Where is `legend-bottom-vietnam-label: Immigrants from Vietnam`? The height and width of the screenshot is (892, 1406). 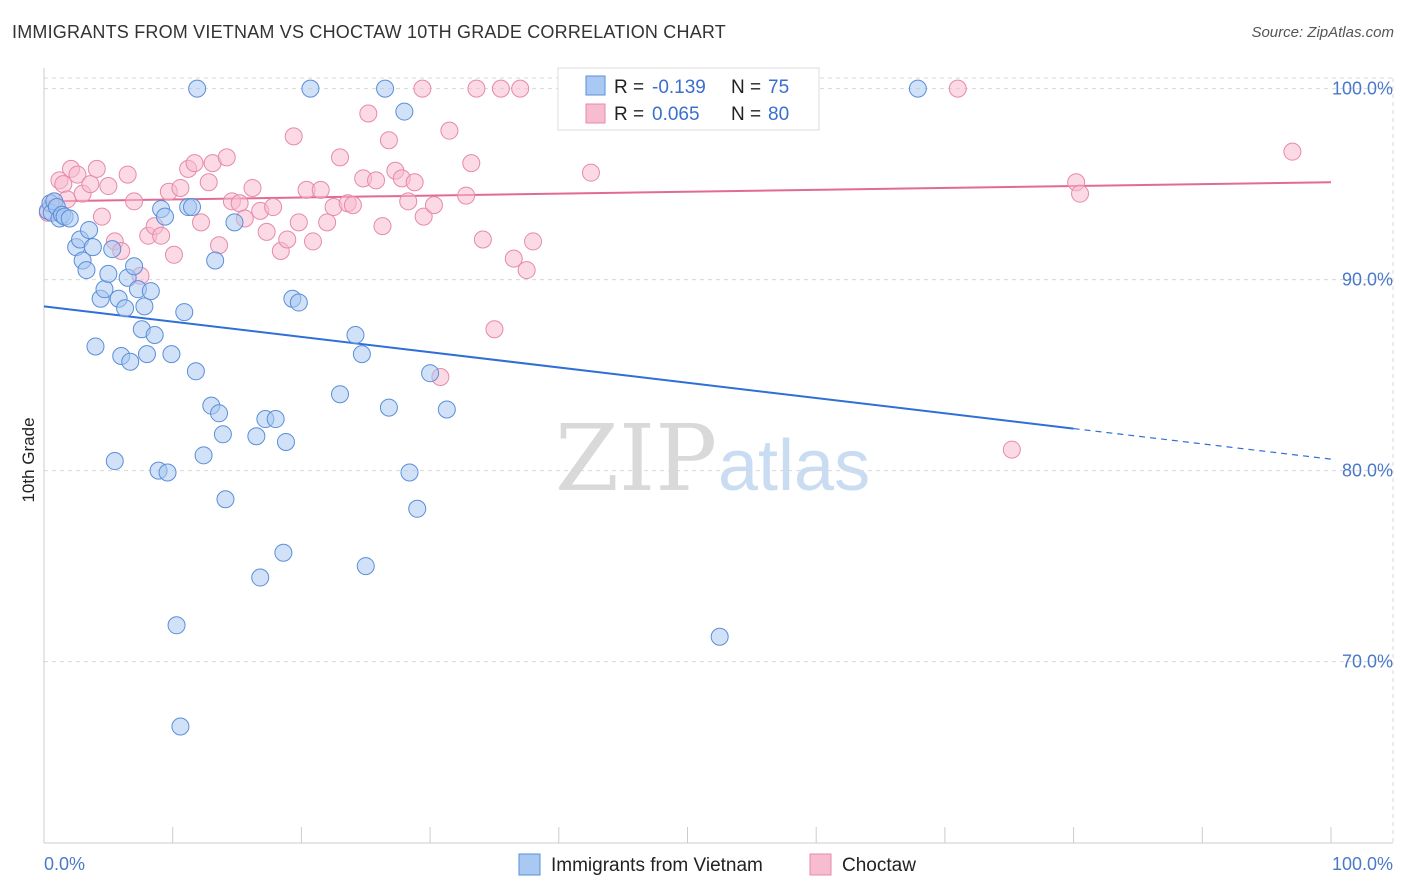 legend-bottom-vietnam-label: Immigrants from Vietnam is located at coordinates (657, 865).